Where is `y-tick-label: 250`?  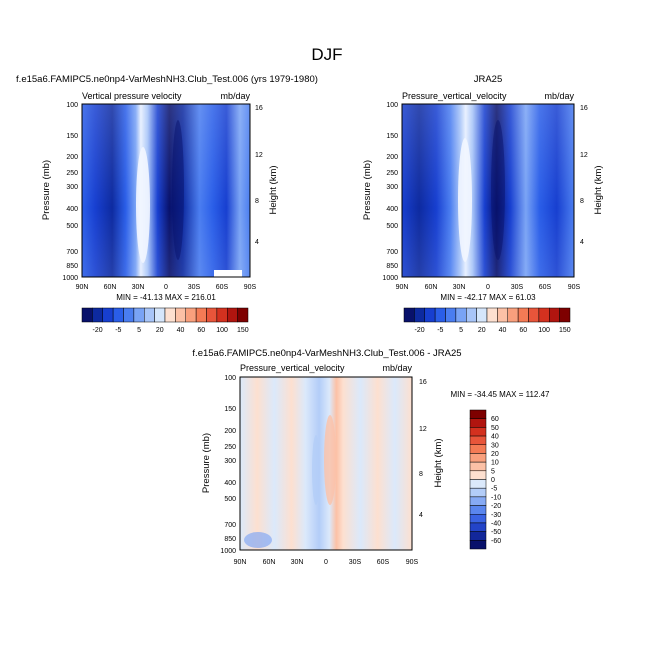 y-tick-label: 250 is located at coordinates (72, 173).